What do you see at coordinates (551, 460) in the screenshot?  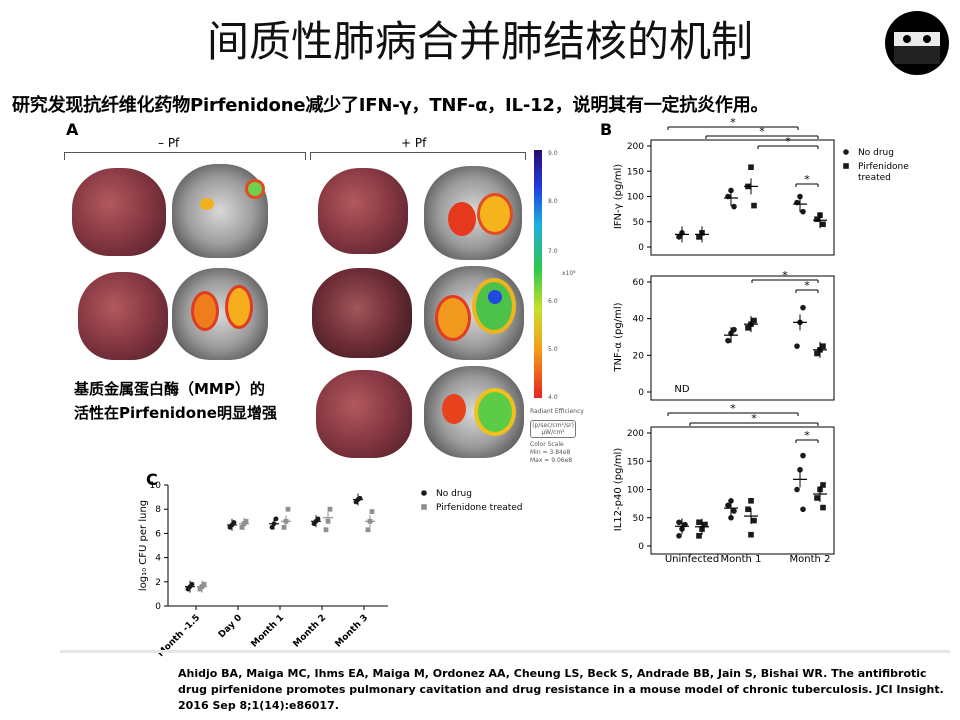 I see `colorbar-scale-max: Max = 9.06e8` at bounding box center [551, 460].